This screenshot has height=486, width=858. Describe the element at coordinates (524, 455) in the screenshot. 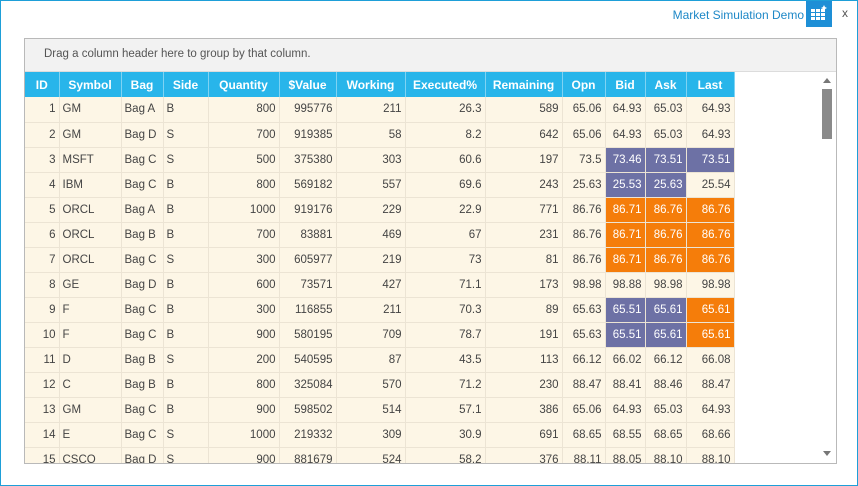

I see `cell-remaining: 376` at that location.